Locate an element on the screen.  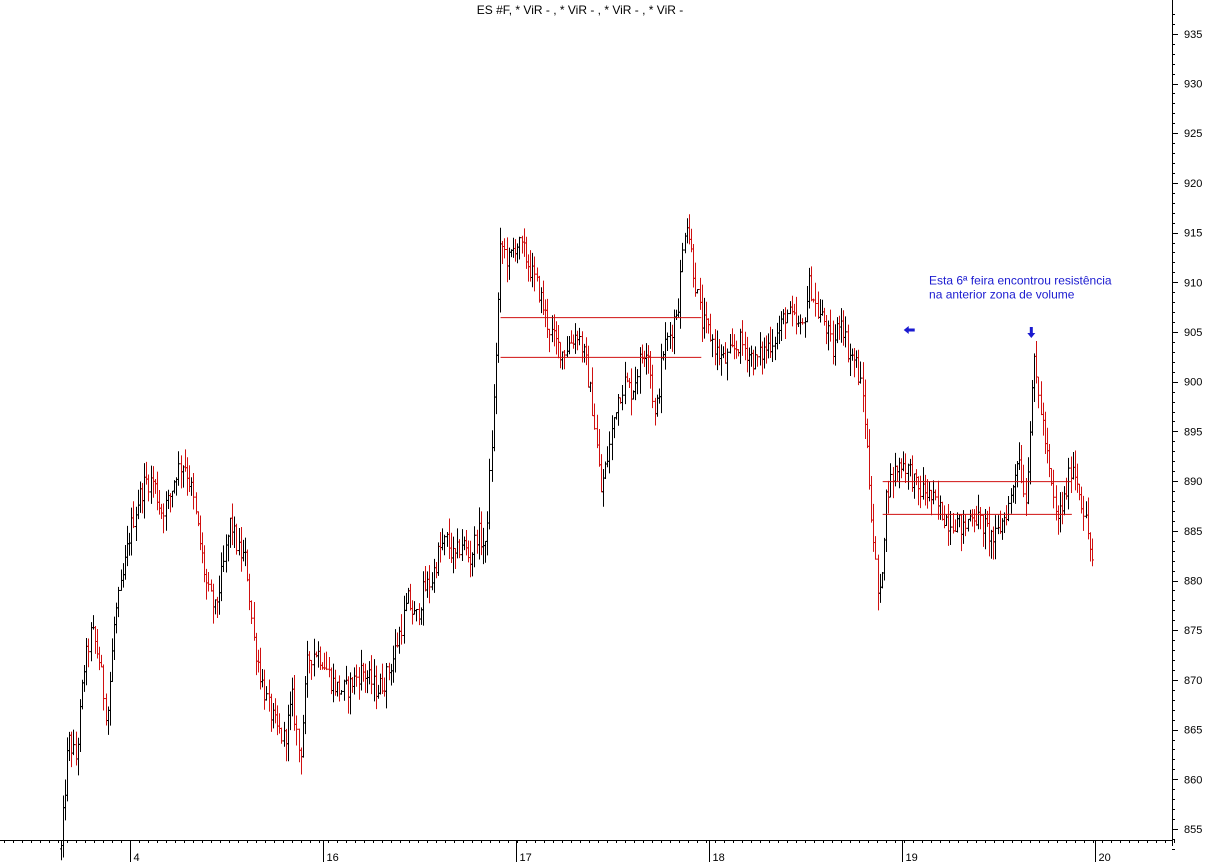
arrow-left-icon is located at coordinates (909, 330).